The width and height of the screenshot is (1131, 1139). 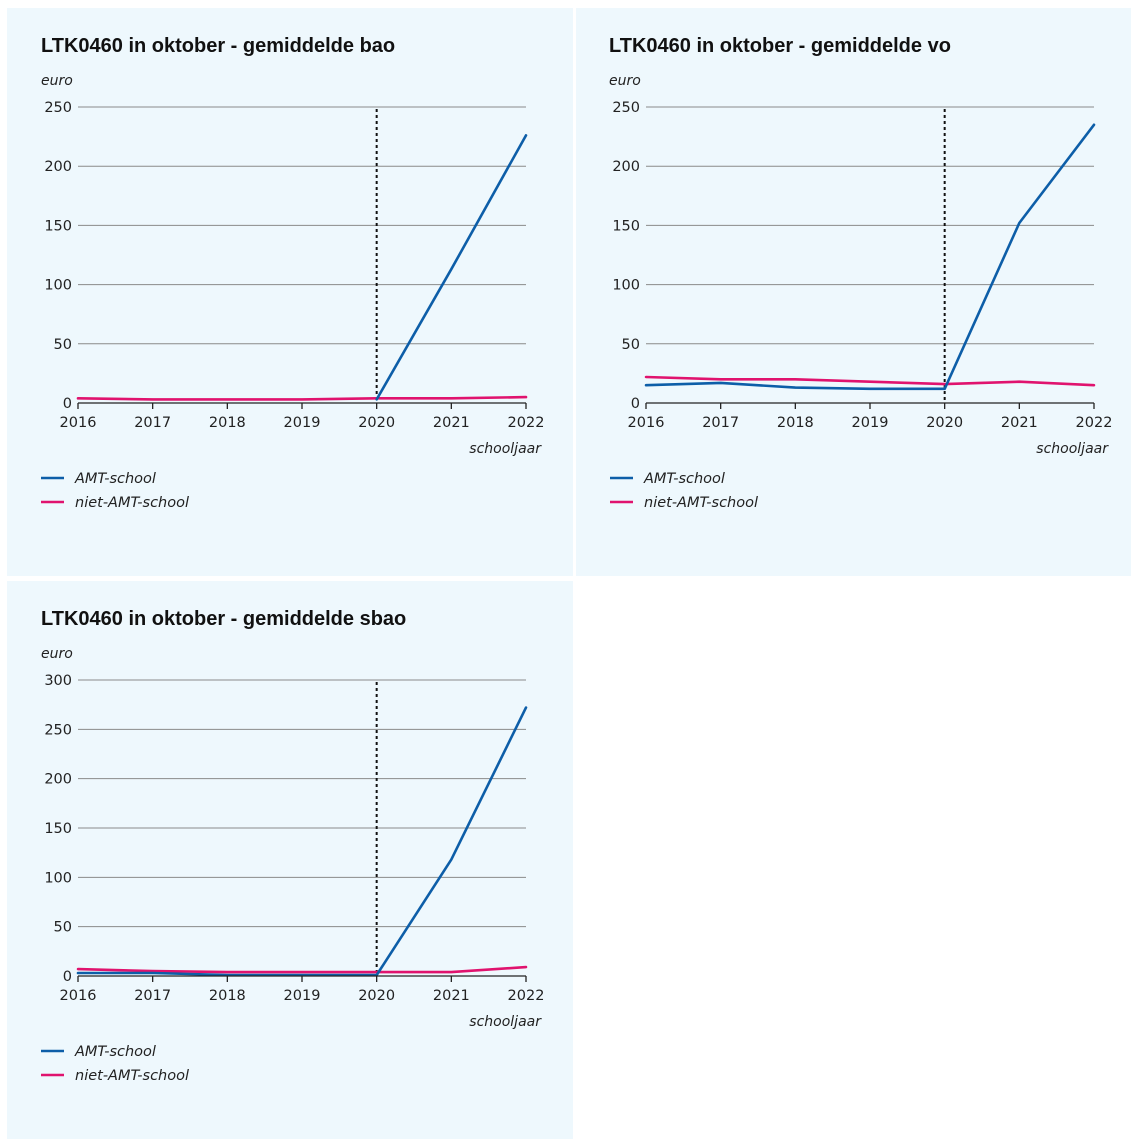 I want to click on chart-title: LTK0460 in oktober - gemiddelde vo, so click(x=780, y=46).